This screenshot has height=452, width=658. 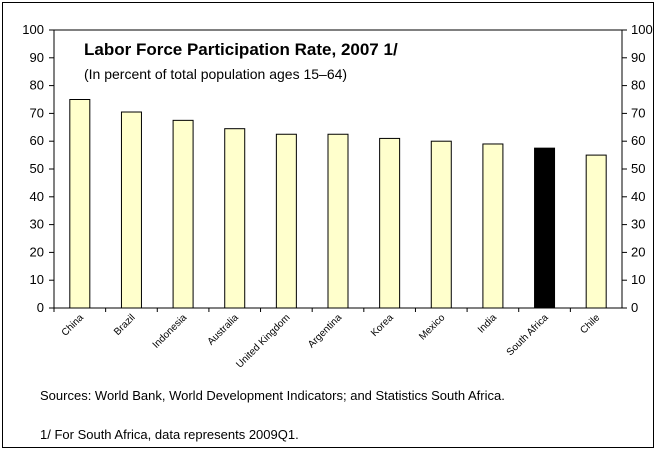 What do you see at coordinates (642, 29) in the screenshot?
I see `right-tick-label: 100` at bounding box center [642, 29].